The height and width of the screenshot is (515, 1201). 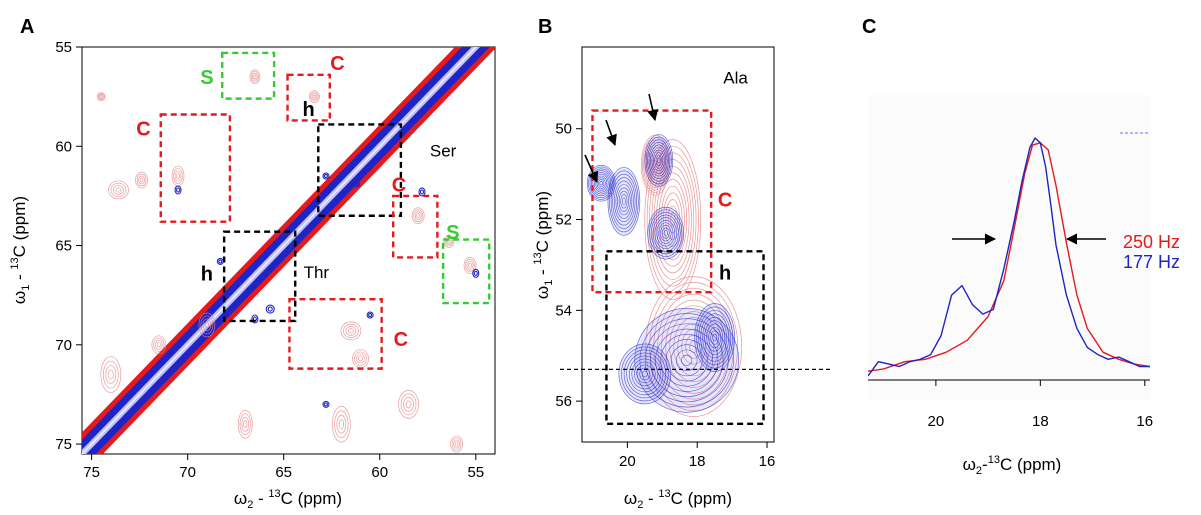 I want to click on region-box-label-7: C, so click(x=401, y=340).